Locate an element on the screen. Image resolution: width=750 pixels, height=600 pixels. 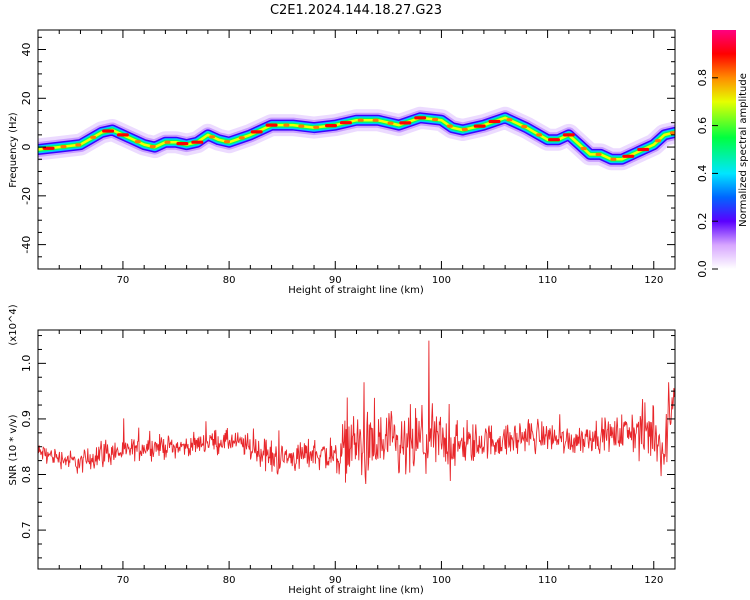
colorbar-tick-label: 0.2 is located at coordinates (702, 221).